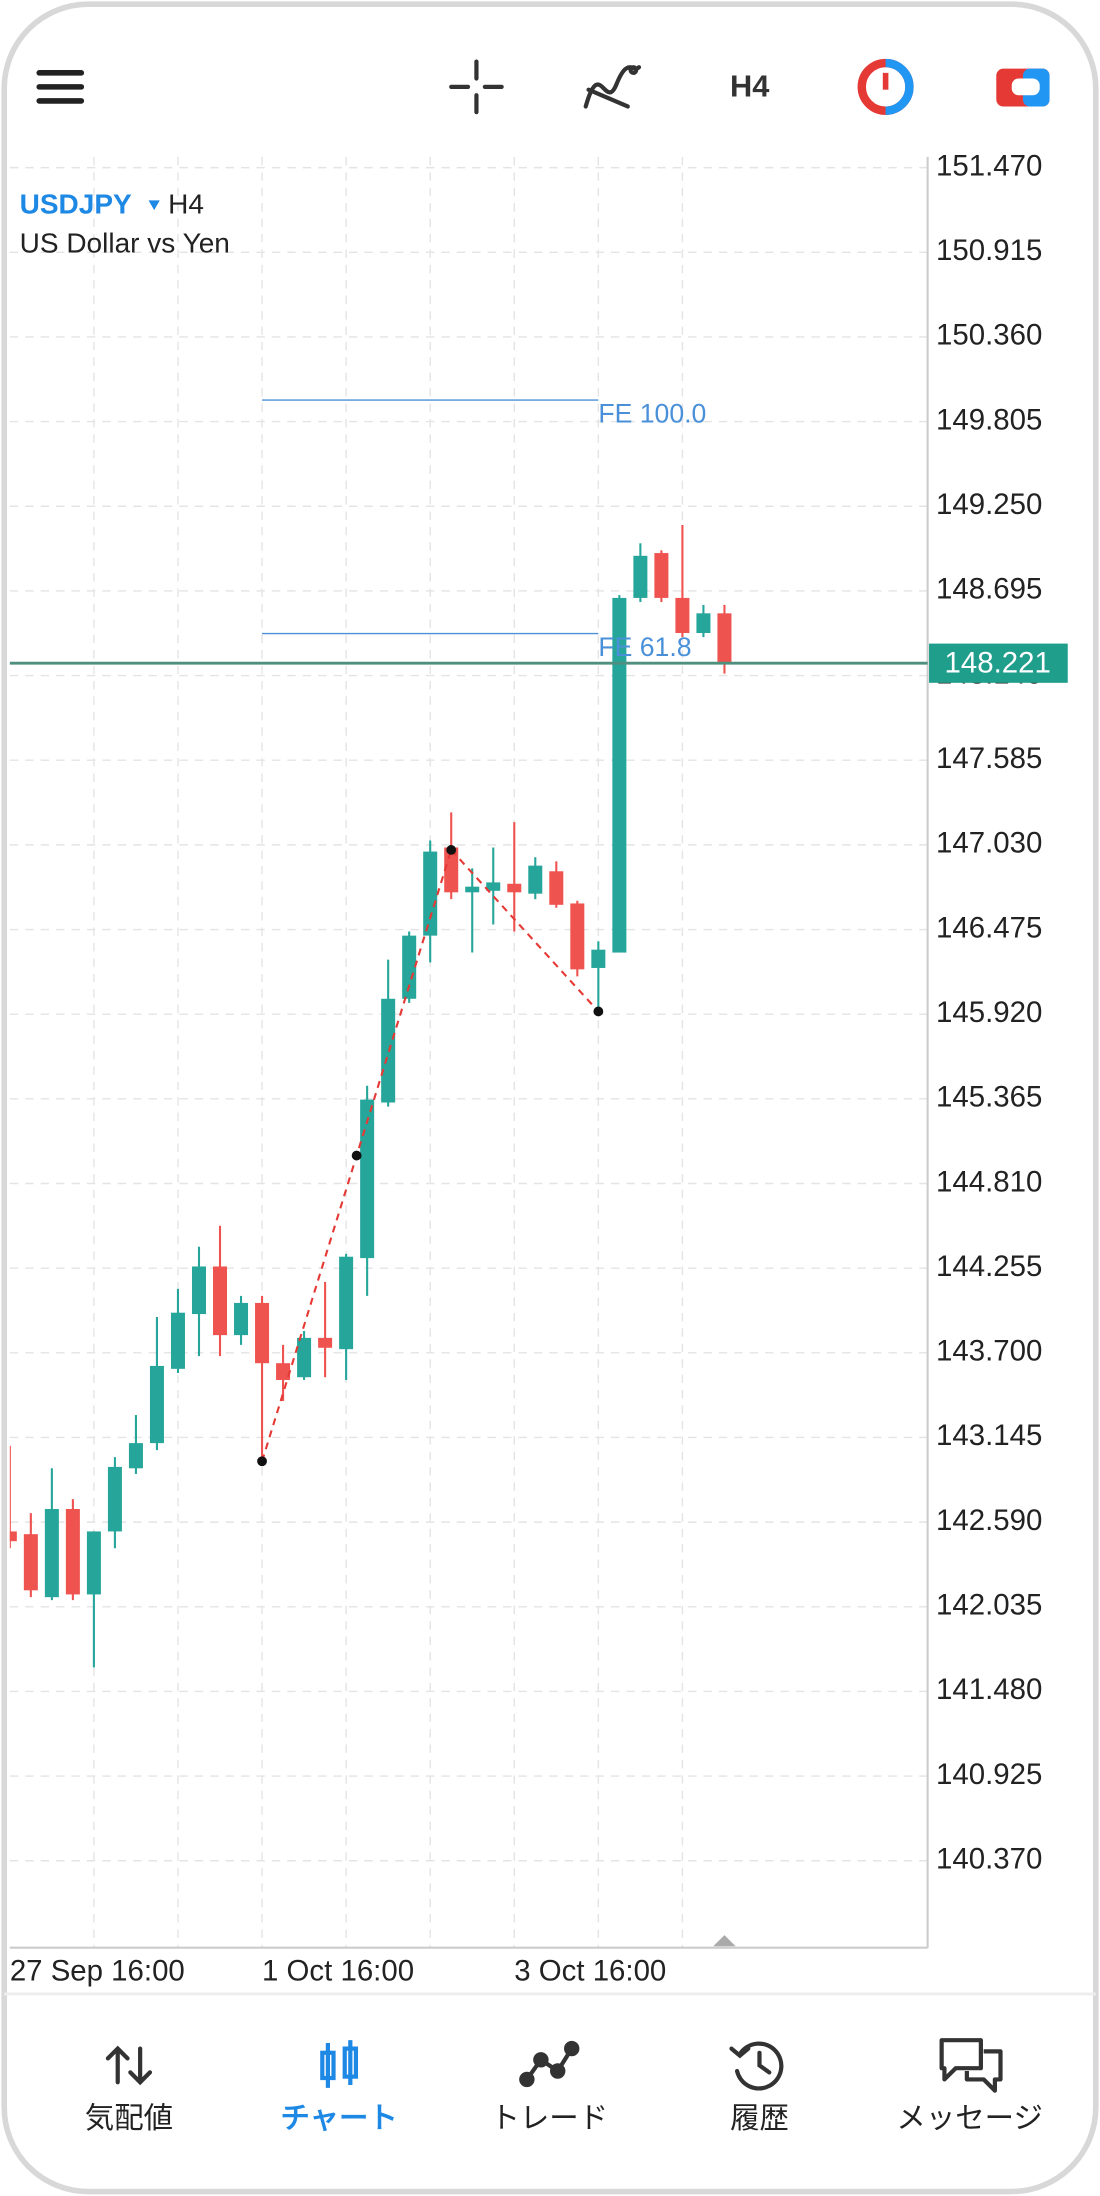 The image size is (1100, 2196). What do you see at coordinates (989, 843) in the screenshot?
I see `y-tick-label: 147.030` at bounding box center [989, 843].